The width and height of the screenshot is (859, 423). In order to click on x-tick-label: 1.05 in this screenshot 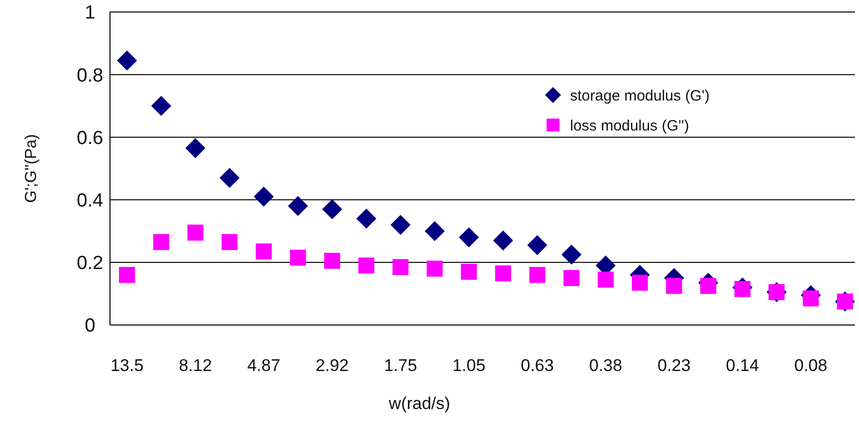, I will do `click(469, 365)`.